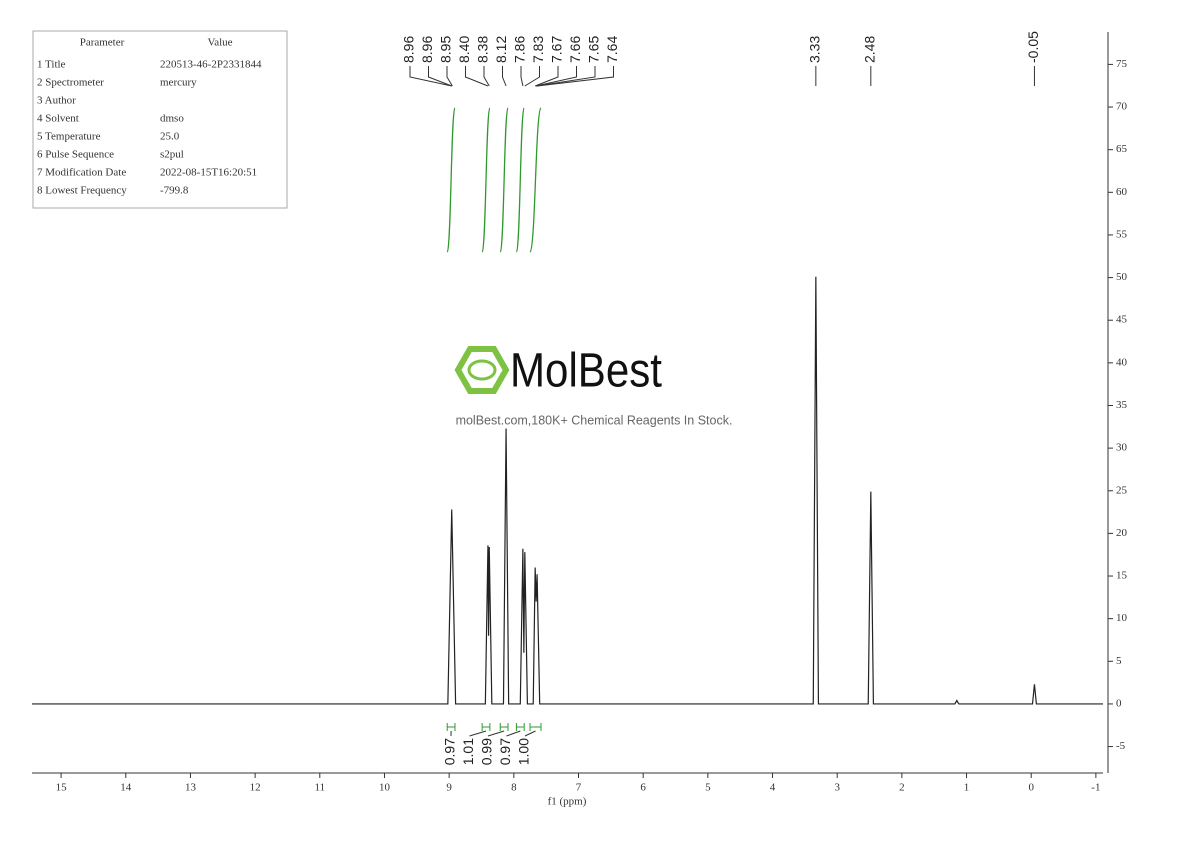  I want to click on peak-label: 2.48, so click(870, 49).